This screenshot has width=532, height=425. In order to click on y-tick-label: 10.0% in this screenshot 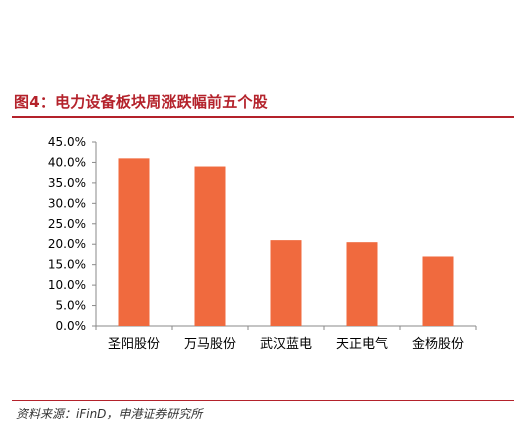, I will do `click(67, 285)`.